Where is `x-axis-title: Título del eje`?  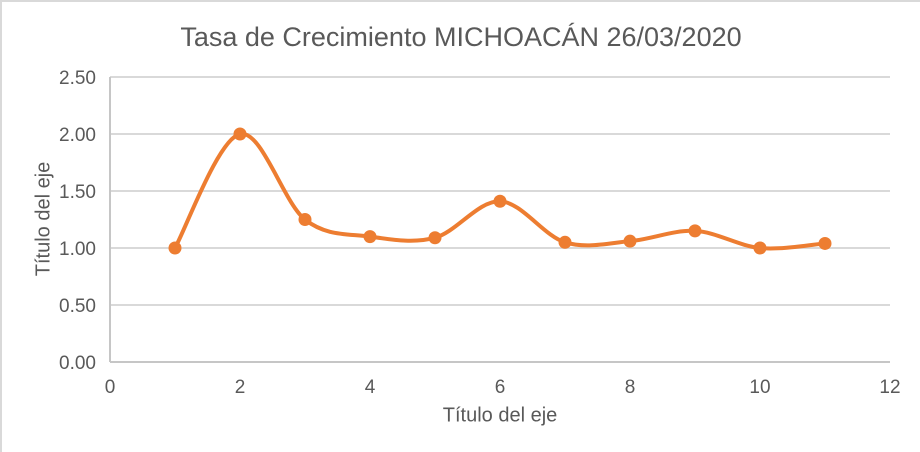 x-axis-title: Título del eje is located at coordinates (500, 415).